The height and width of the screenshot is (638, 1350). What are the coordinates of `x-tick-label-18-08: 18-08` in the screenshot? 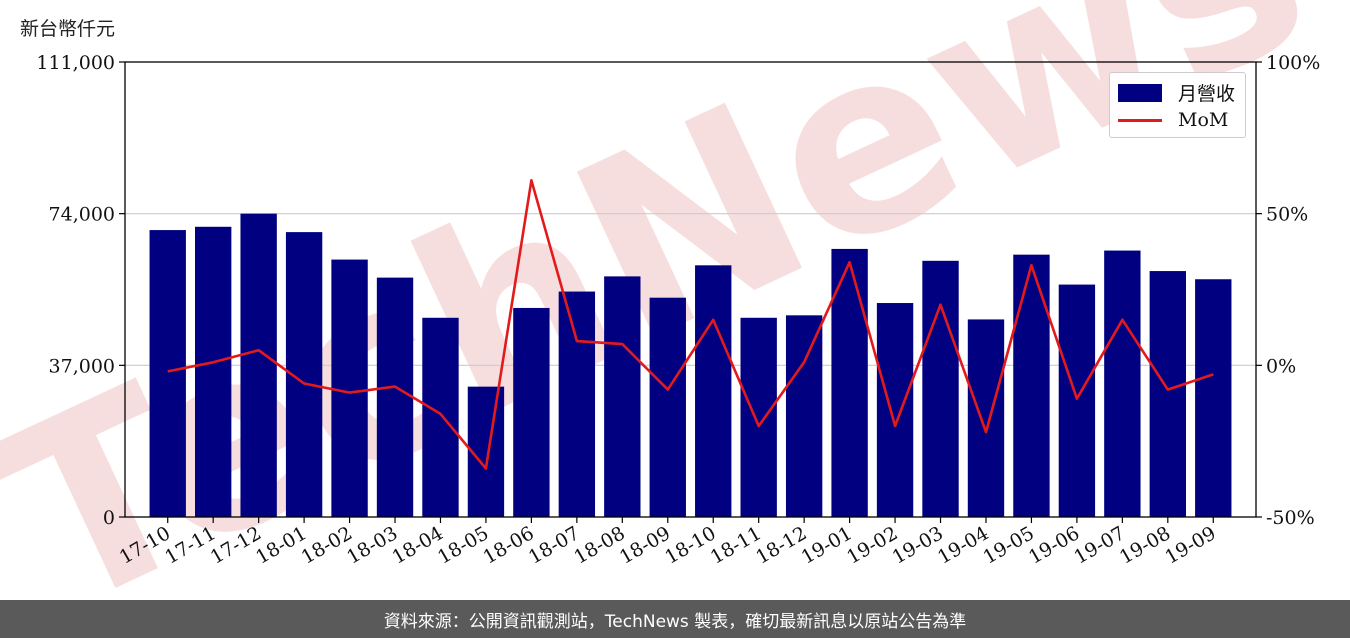 It's located at (599, 545).